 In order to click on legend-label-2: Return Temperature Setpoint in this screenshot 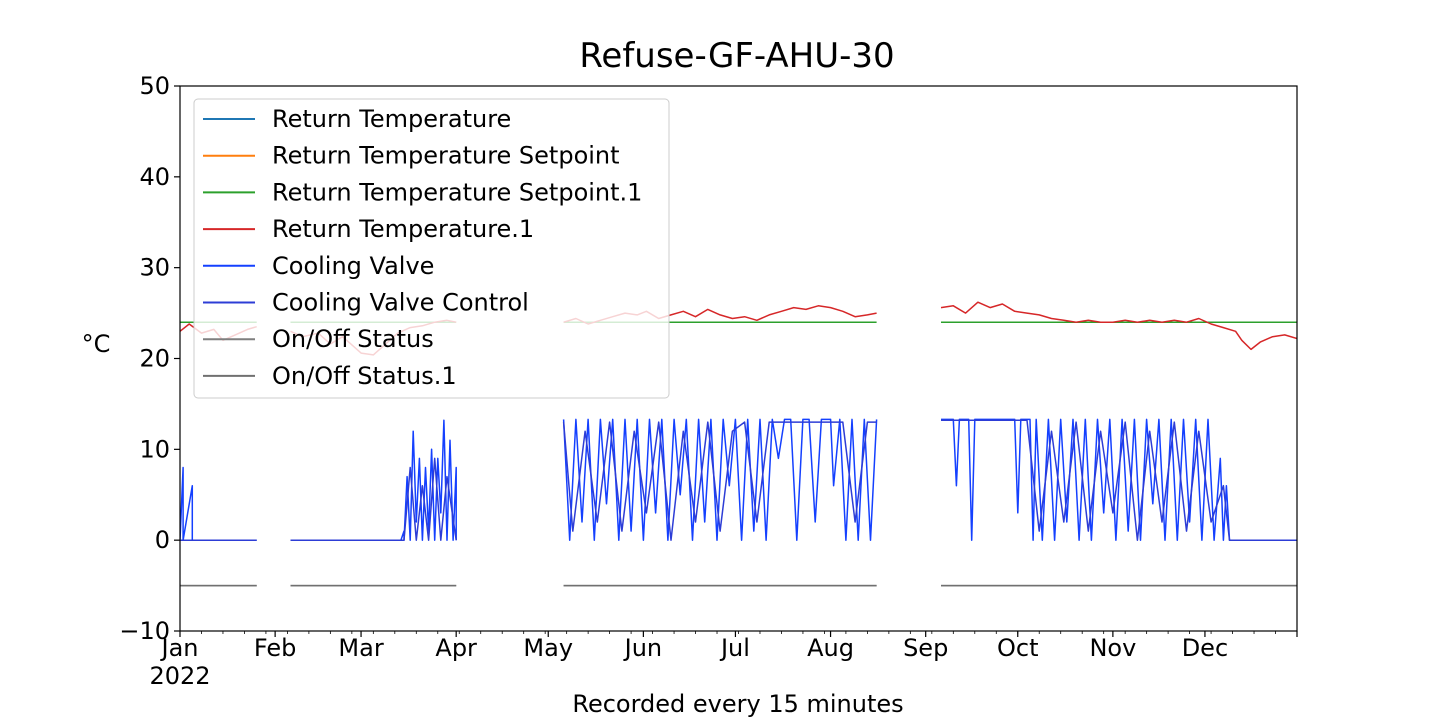, I will do `click(446, 156)`.